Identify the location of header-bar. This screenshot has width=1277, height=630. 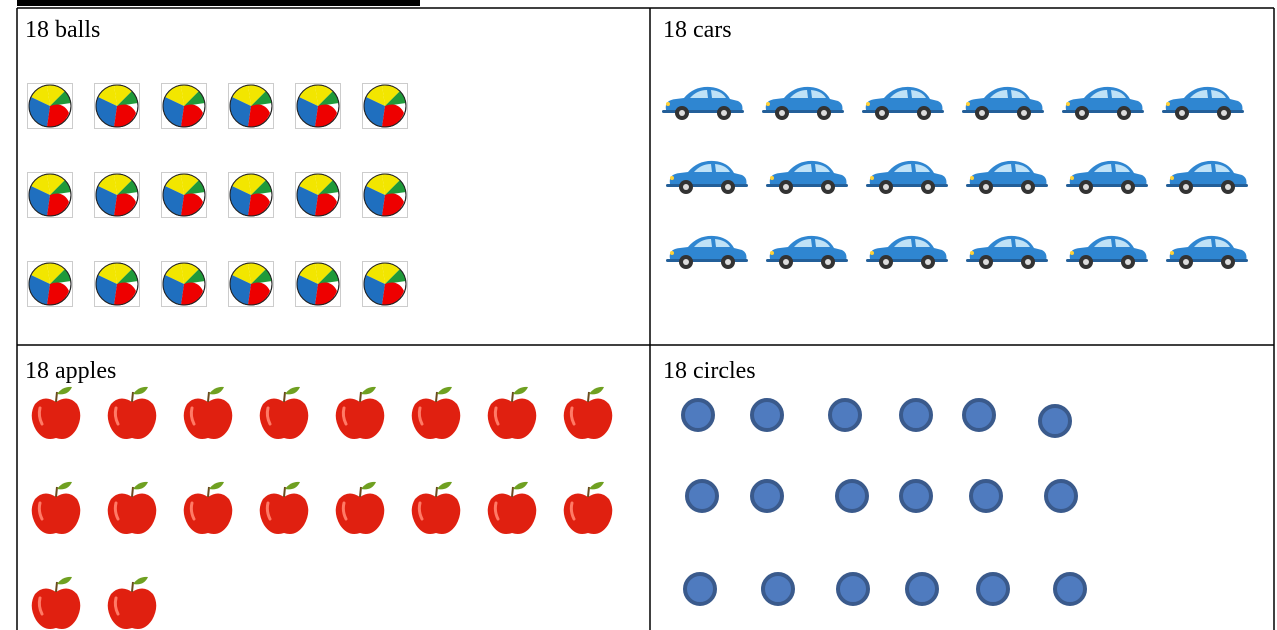
(218, 3).